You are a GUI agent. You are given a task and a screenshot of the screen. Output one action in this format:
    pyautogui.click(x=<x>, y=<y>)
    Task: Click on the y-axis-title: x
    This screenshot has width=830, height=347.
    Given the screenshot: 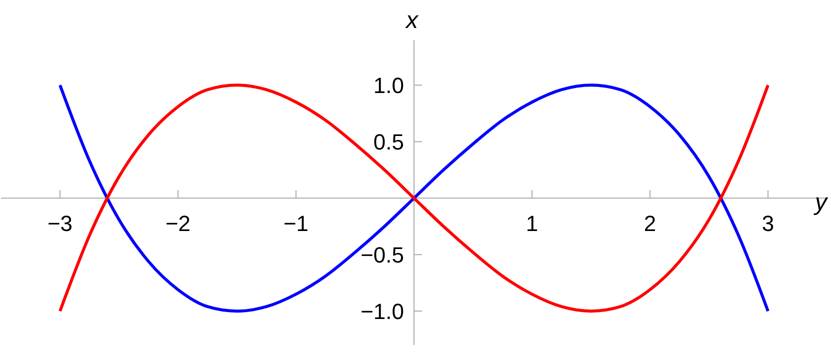 What is the action you would take?
    pyautogui.click(x=412, y=20)
    